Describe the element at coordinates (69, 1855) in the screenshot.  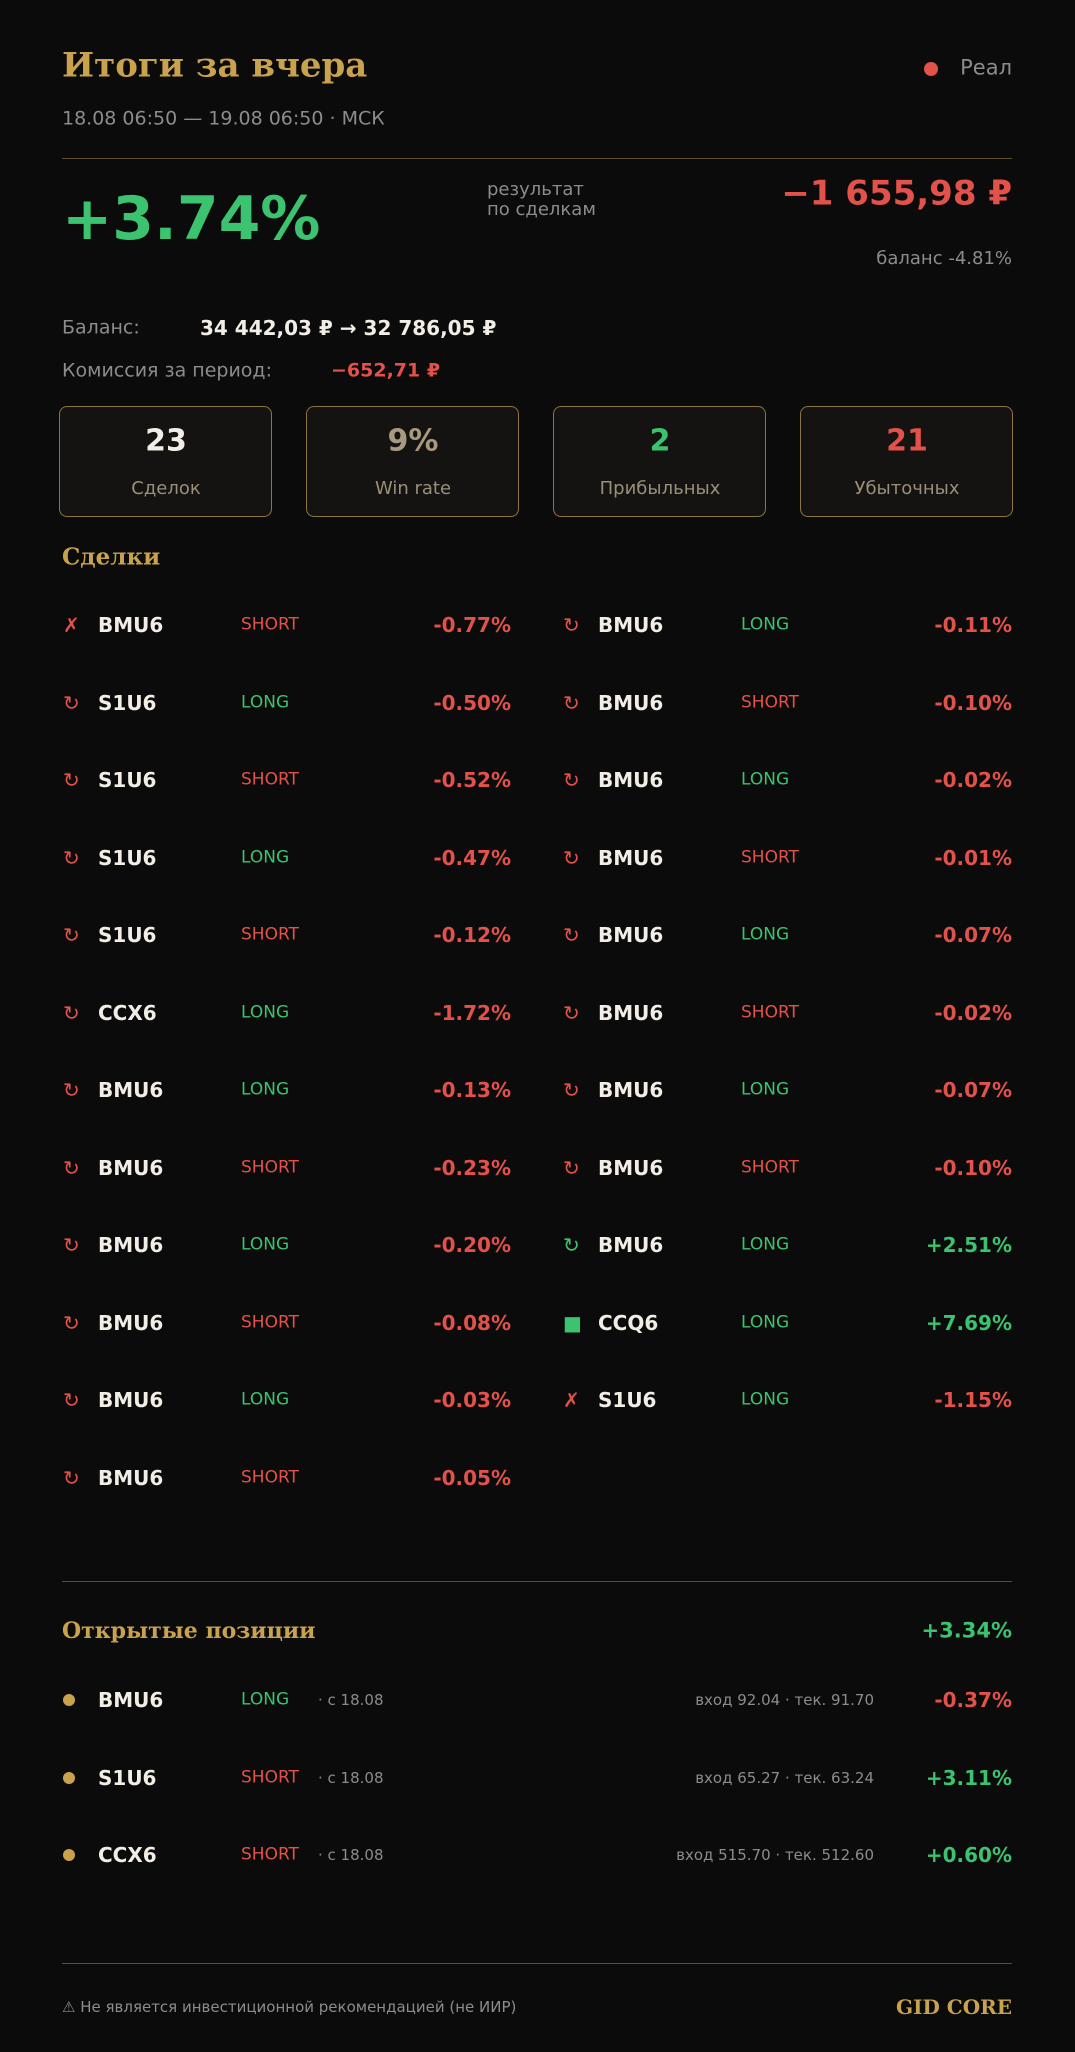
I see `position-dot` at that location.